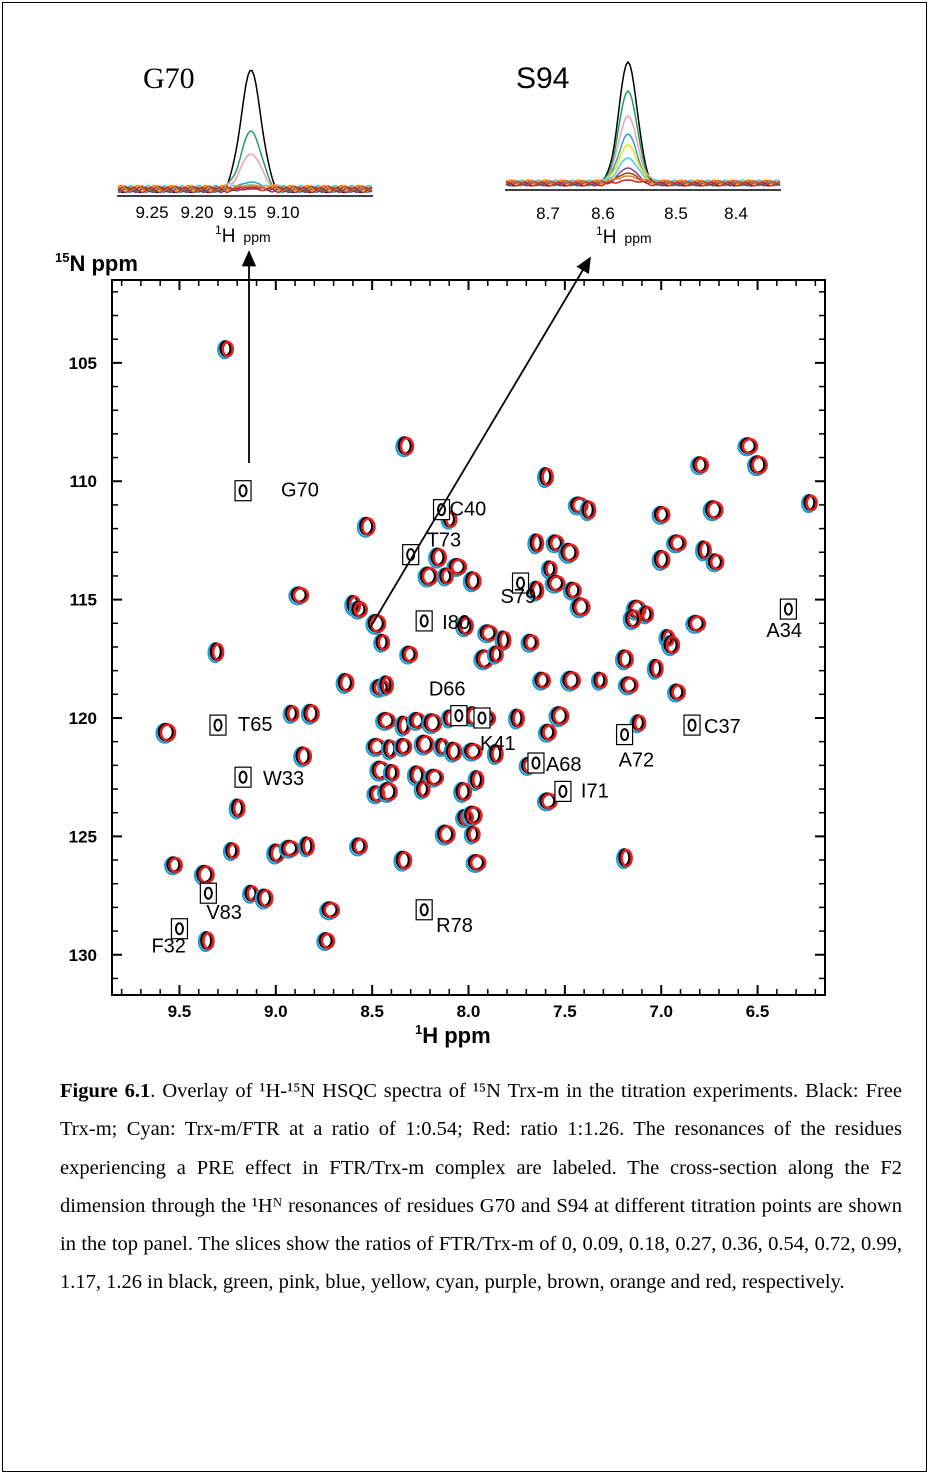  Describe the element at coordinates (565, 1011) in the screenshot. I see `x-tick-label: 7.5` at that location.